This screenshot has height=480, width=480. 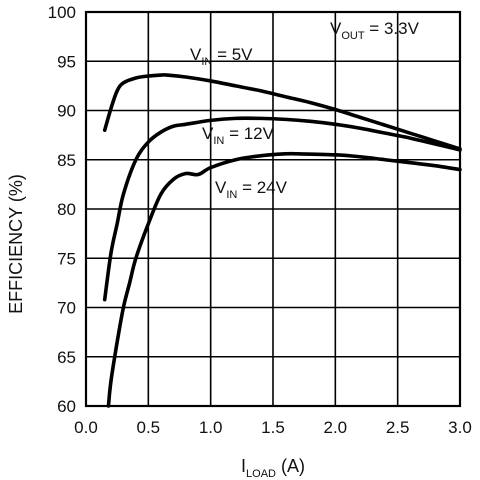 I want to click on series-label-24v: VIN = 24V, so click(x=251, y=189).